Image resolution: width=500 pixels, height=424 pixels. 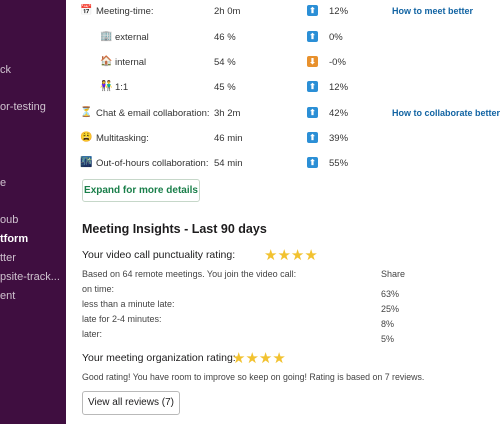 I want to click on building-icon: 🏢, so click(x=106, y=36).